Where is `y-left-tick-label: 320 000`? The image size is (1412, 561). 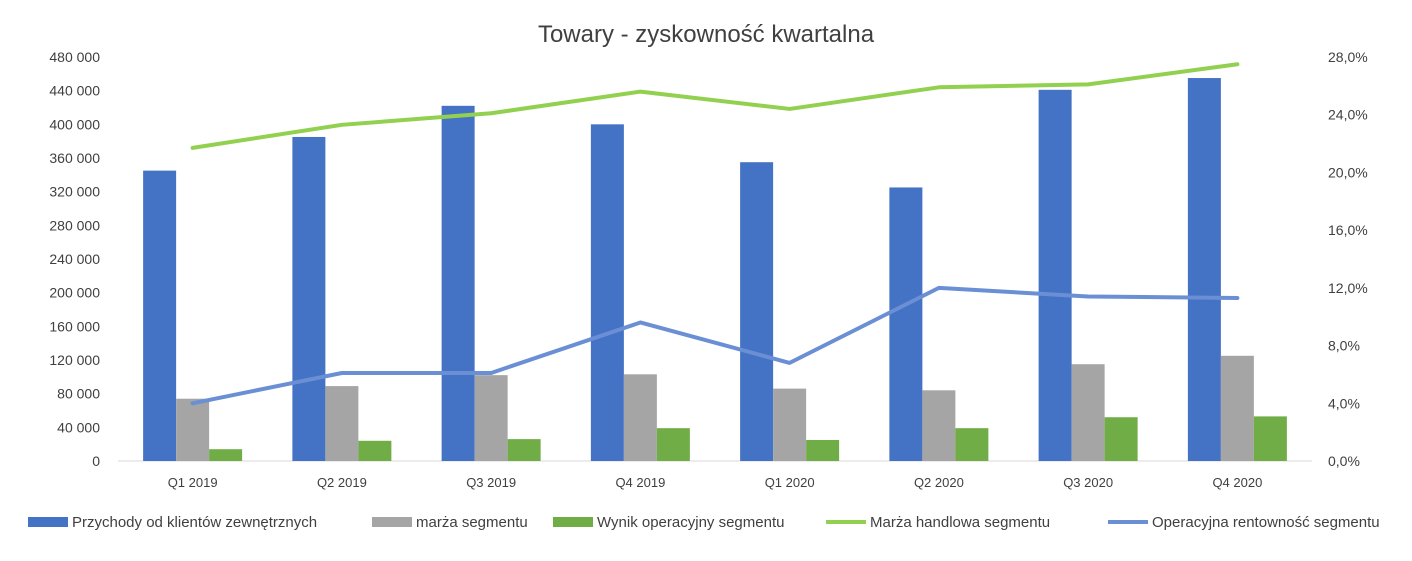 y-left-tick-label: 320 000 is located at coordinates (74, 192).